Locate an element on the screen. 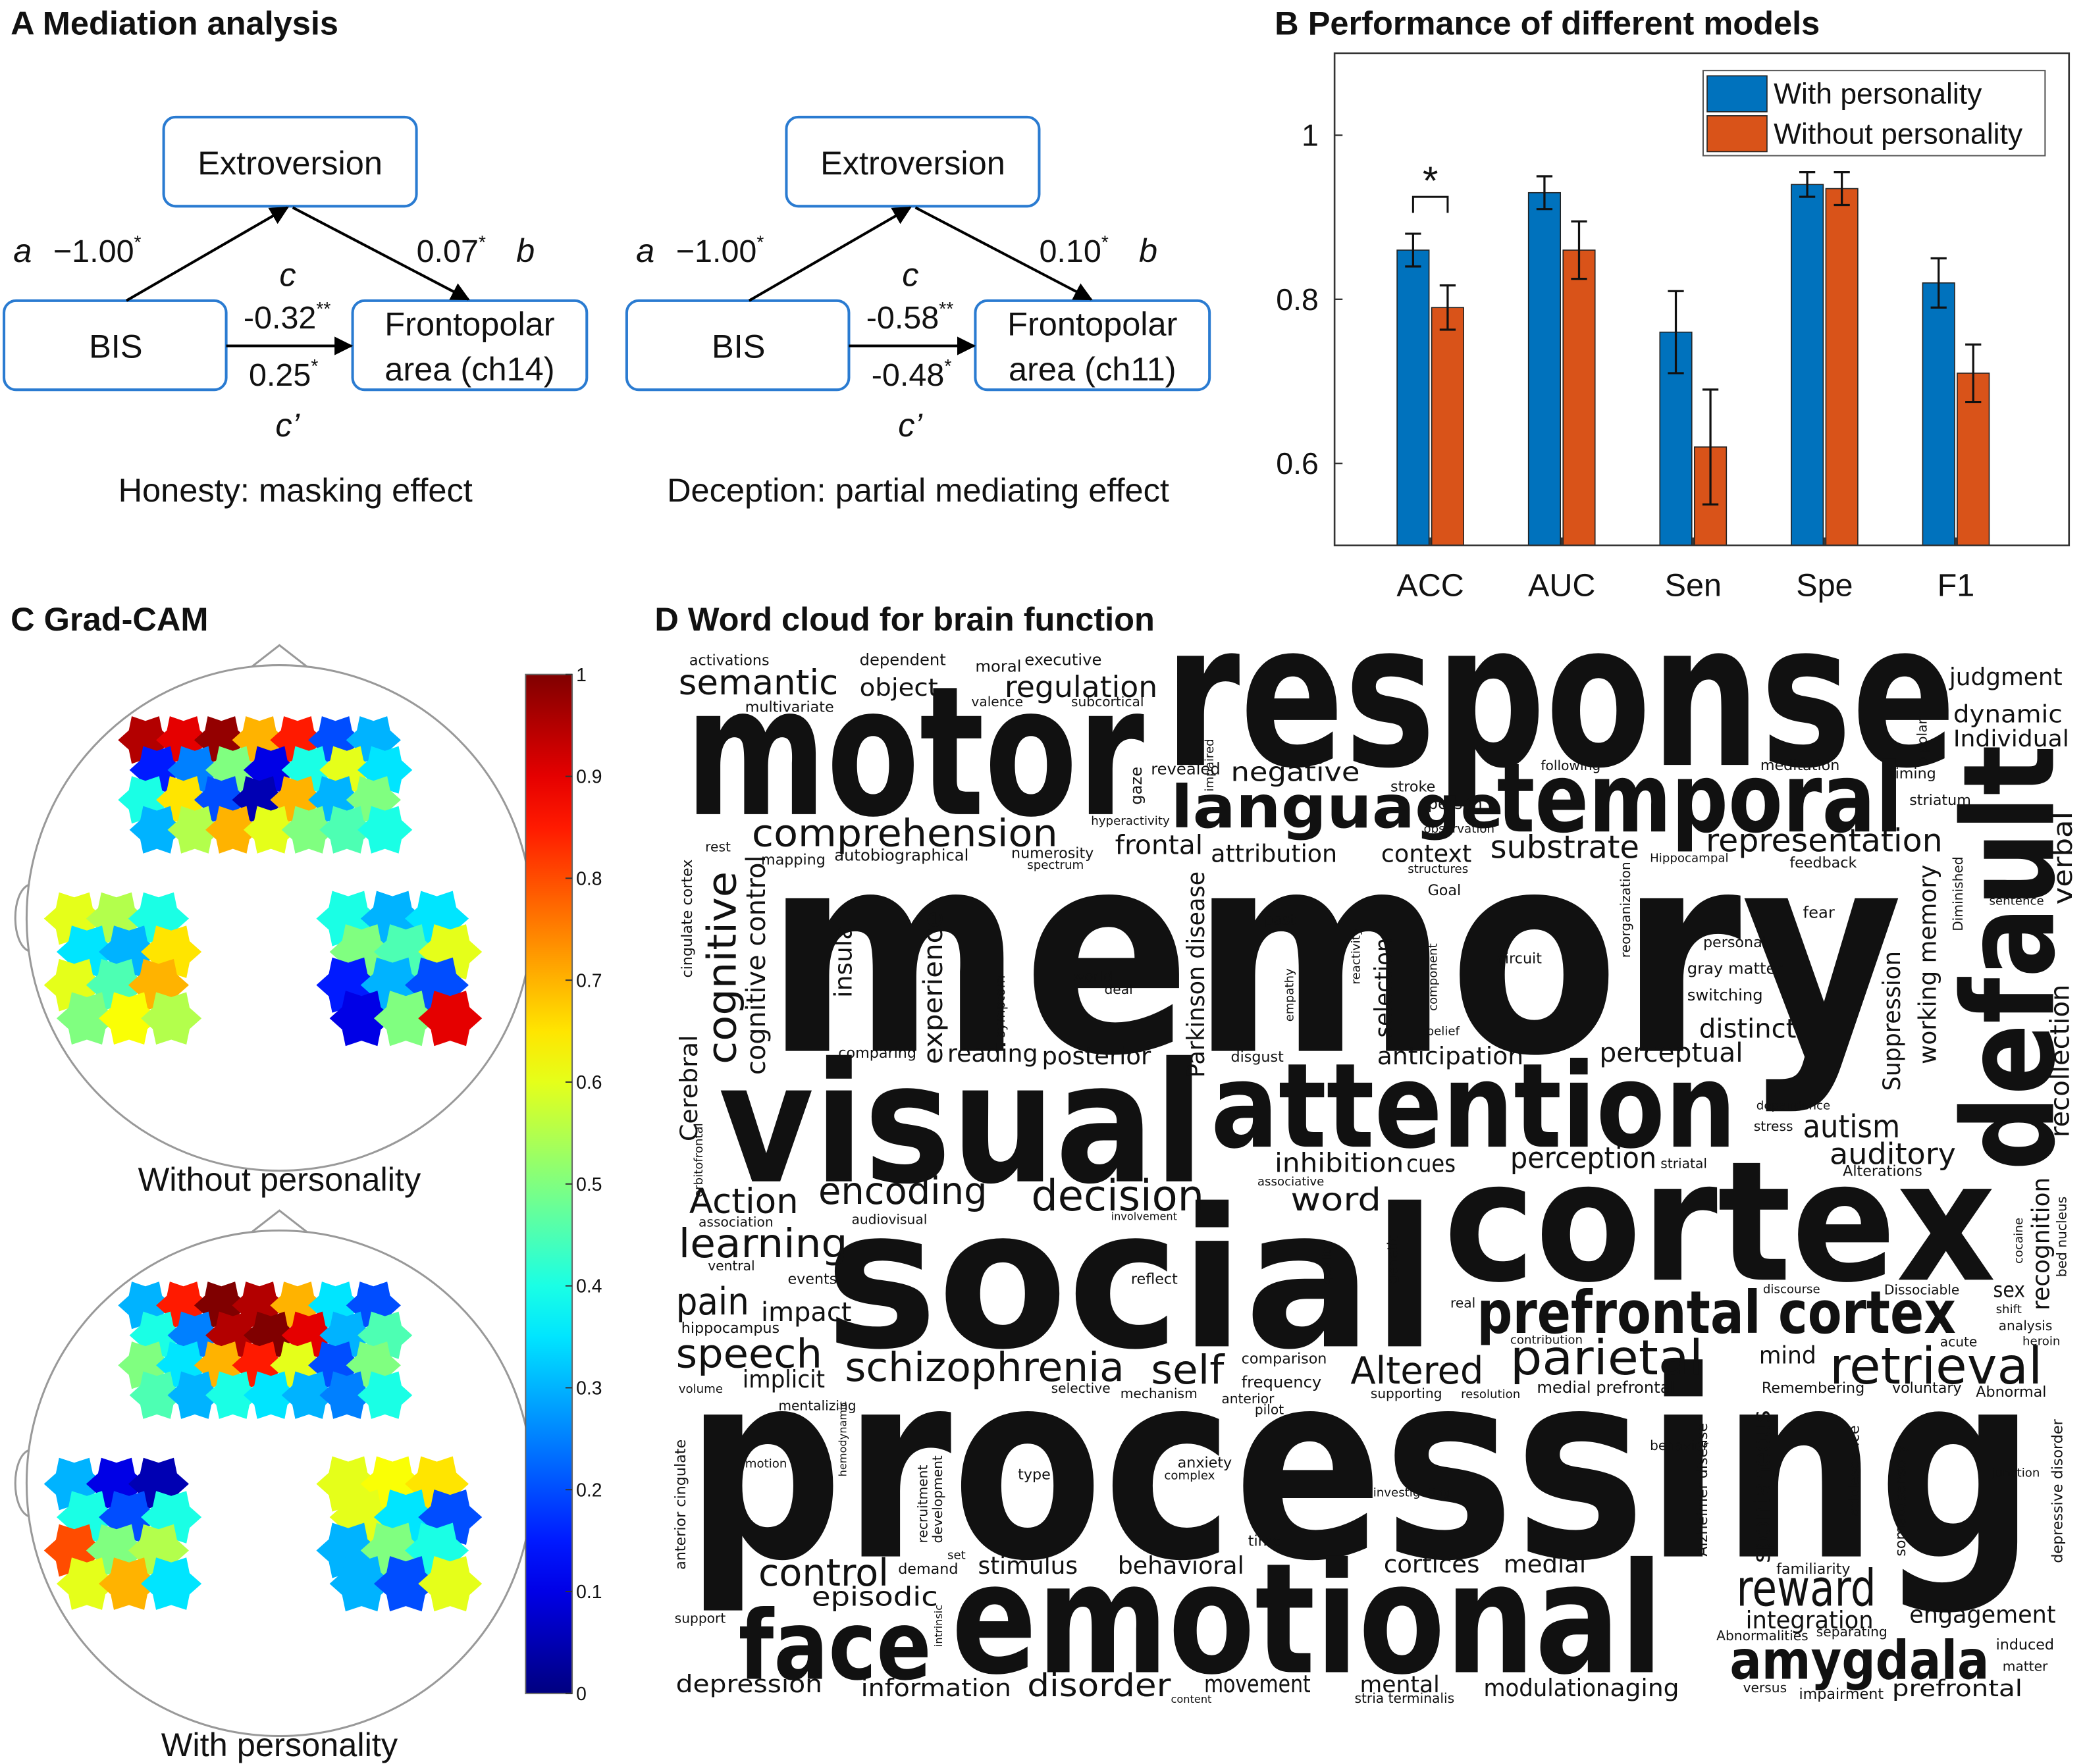  word: feedback is located at coordinates (1823, 862).